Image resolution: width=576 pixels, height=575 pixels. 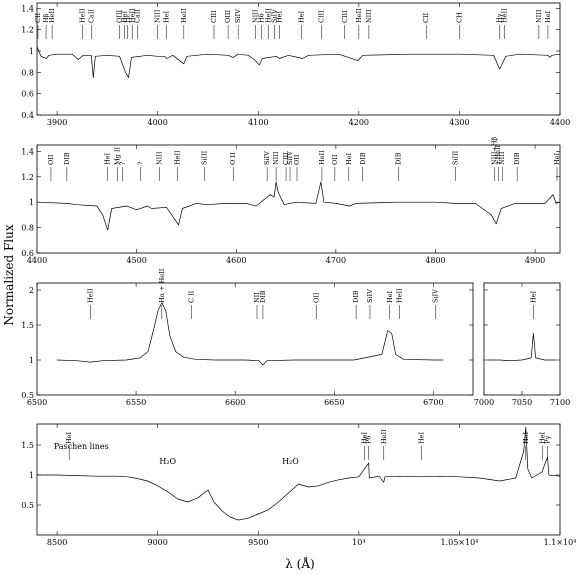 I want to click on line-label: Hγ, so click(x=500, y=18).